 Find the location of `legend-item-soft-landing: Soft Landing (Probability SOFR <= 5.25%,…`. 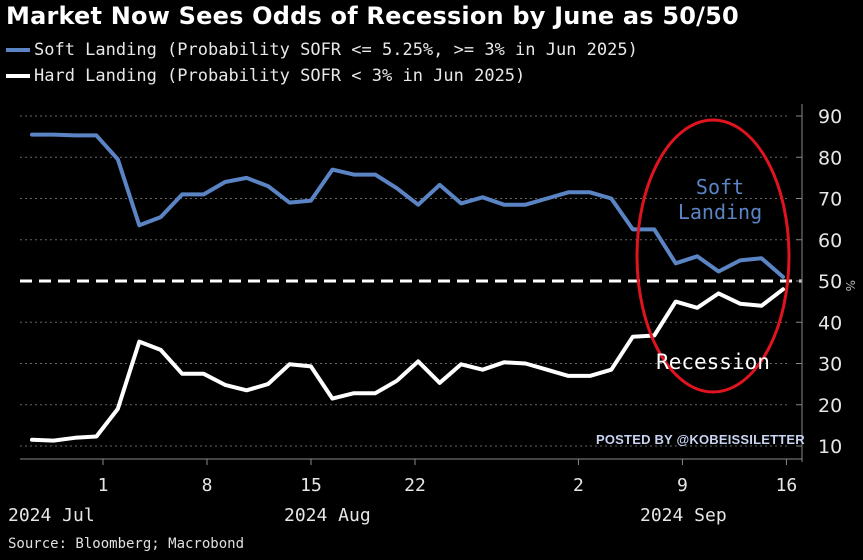

legend-item-soft-landing: Soft Landing (Probability SOFR <= 5.25%,… is located at coordinates (322, 50).